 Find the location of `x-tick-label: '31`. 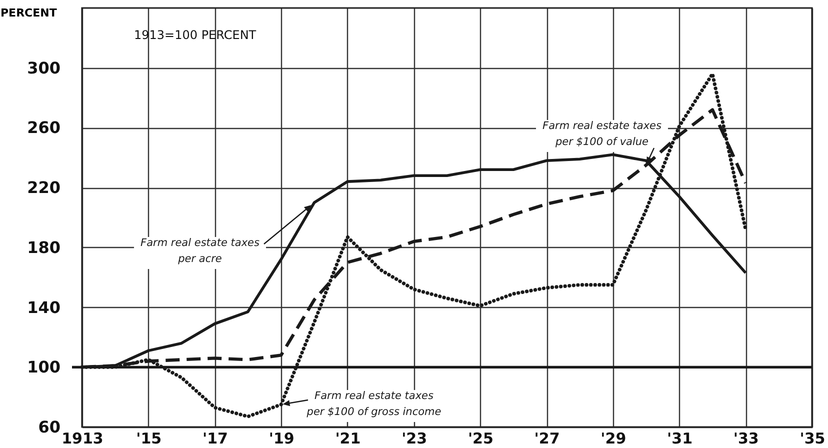

x-tick-label: '31 is located at coordinates (680, 439).